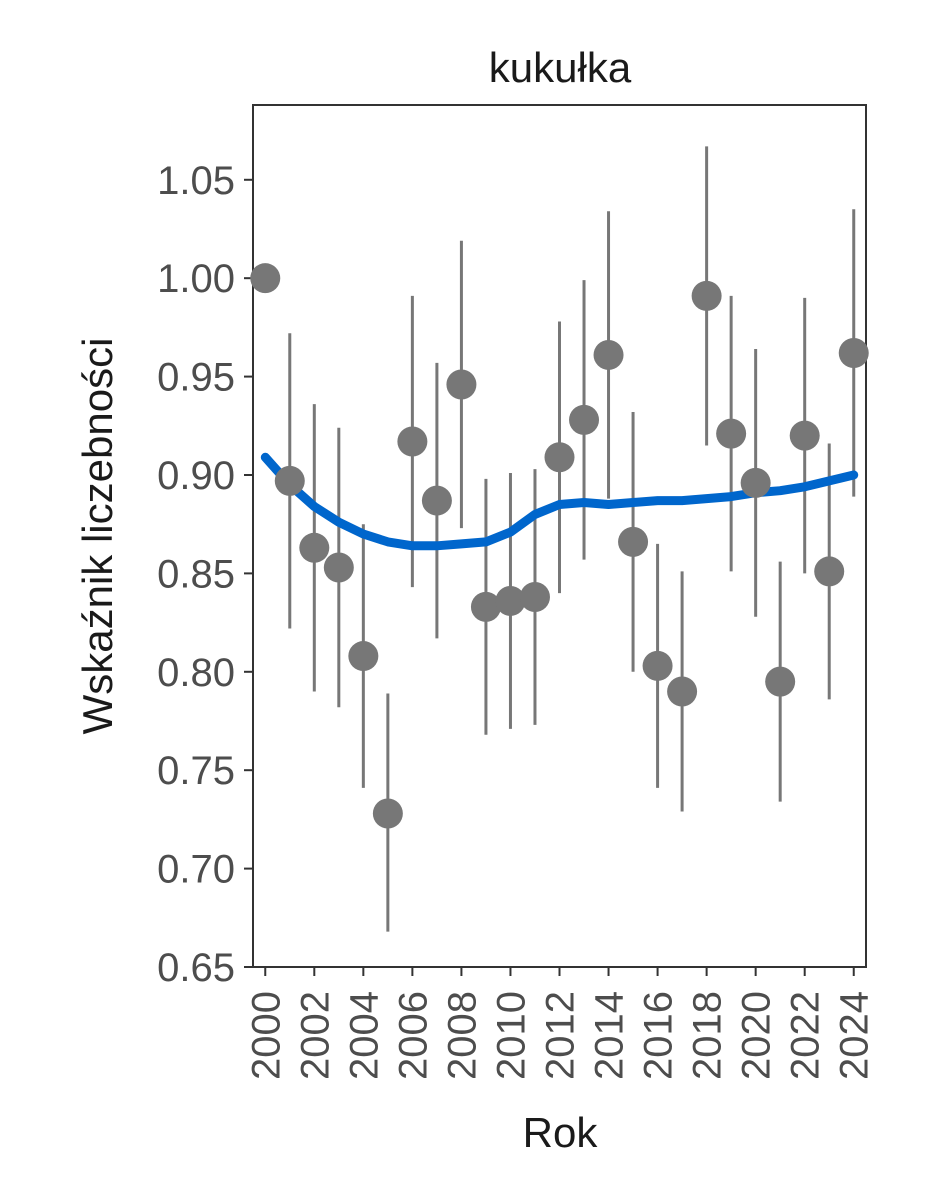 This screenshot has width=944, height=1181. Describe the element at coordinates (462, 1035) in the screenshot. I see `x-tick-label: 2008` at that location.